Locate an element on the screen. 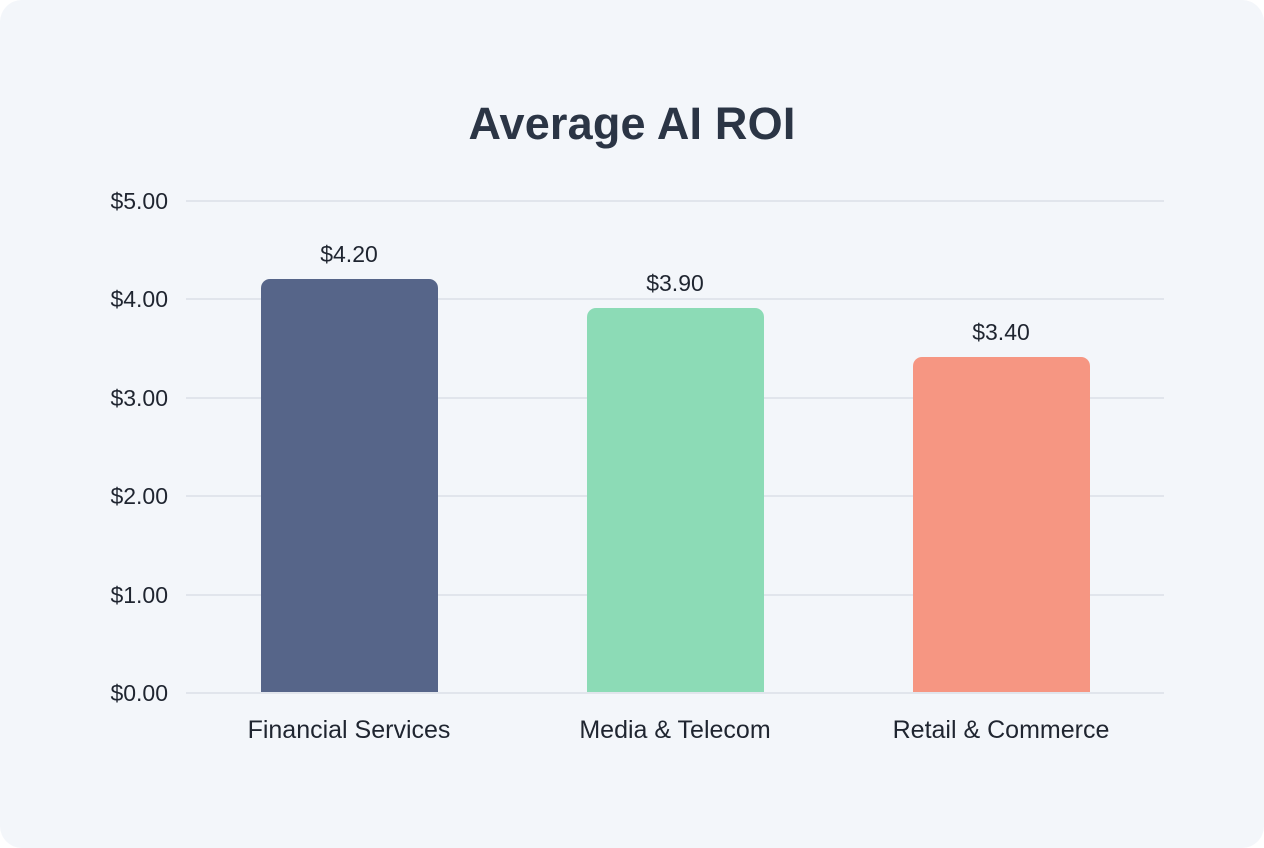 This screenshot has width=1264, height=848. bar-value-label: $3.40 is located at coordinates (1001, 332).